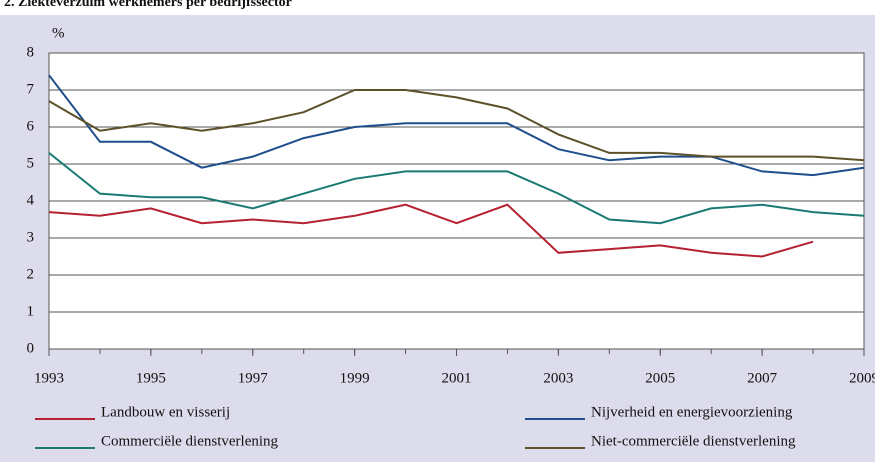 This screenshot has height=462, width=875. What do you see at coordinates (355, 378) in the screenshot?
I see `x-tick-label: 1999` at bounding box center [355, 378].